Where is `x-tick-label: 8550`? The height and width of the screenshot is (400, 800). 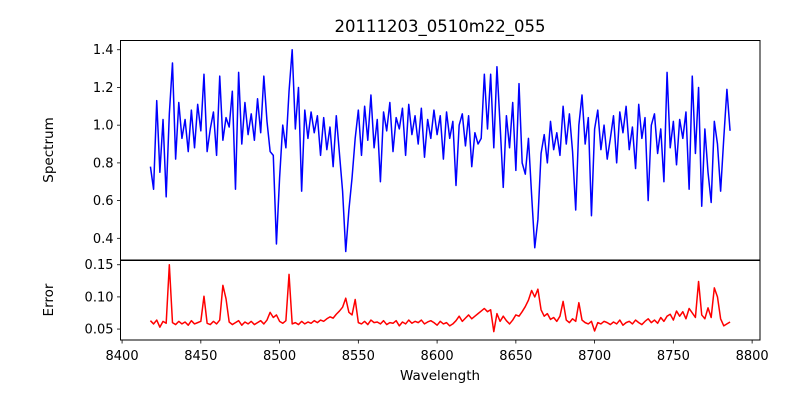
x-tick-label: 8550 is located at coordinates (358, 356).